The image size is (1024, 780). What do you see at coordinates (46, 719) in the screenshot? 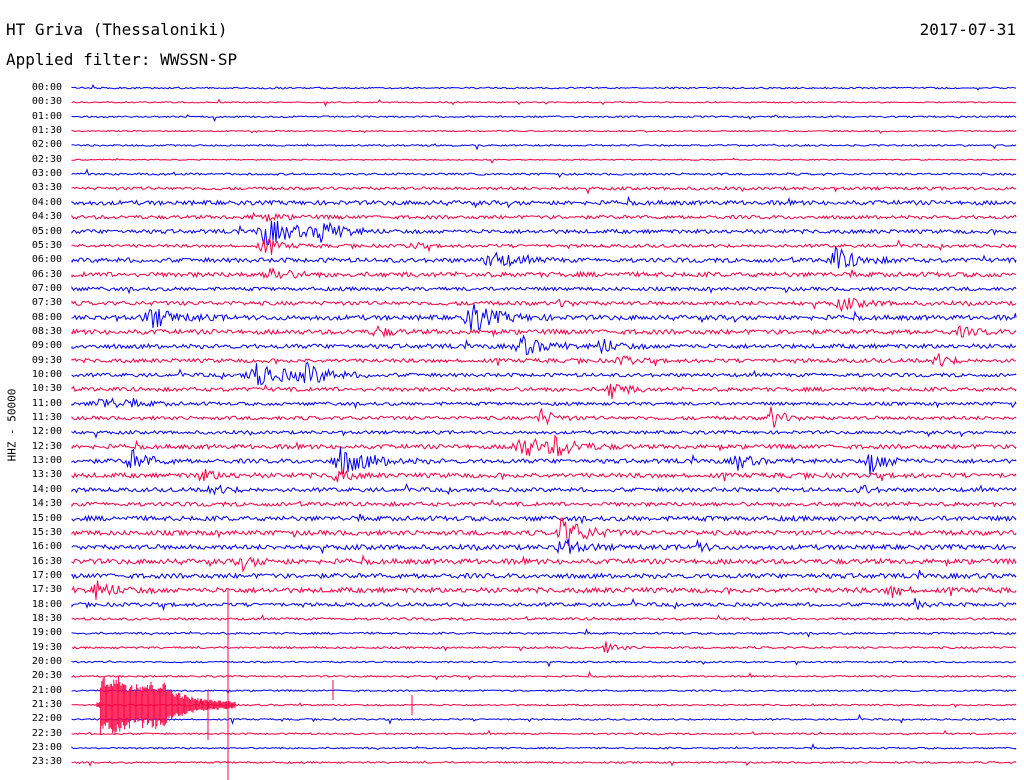
I see `time-label: 22:00` at bounding box center [46, 719].